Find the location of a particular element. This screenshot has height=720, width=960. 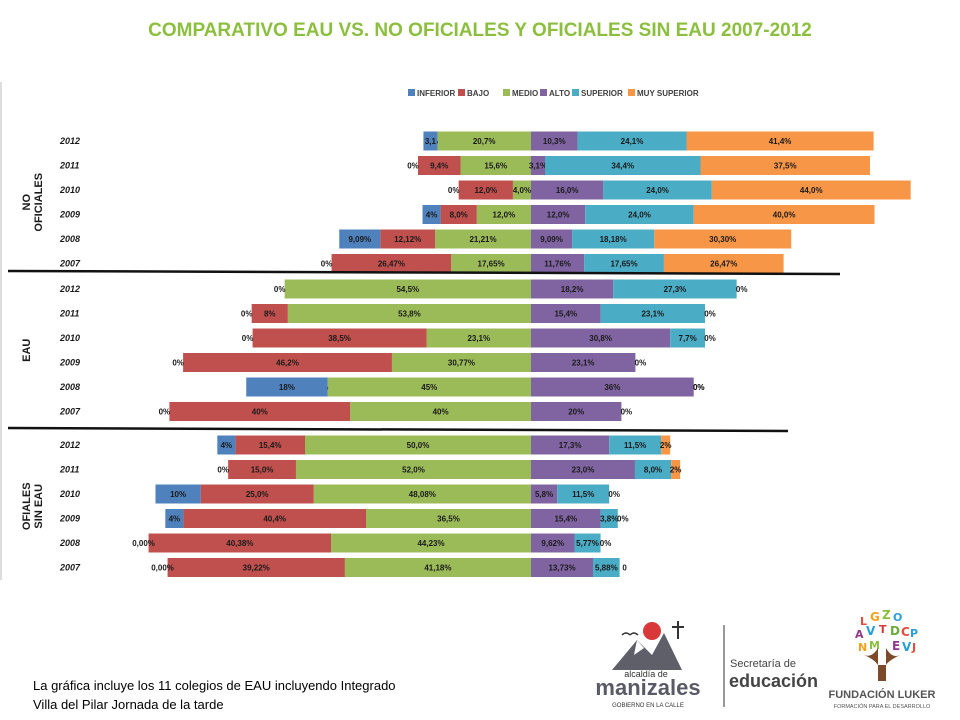

year-label: 2011 is located at coordinates (69, 166).